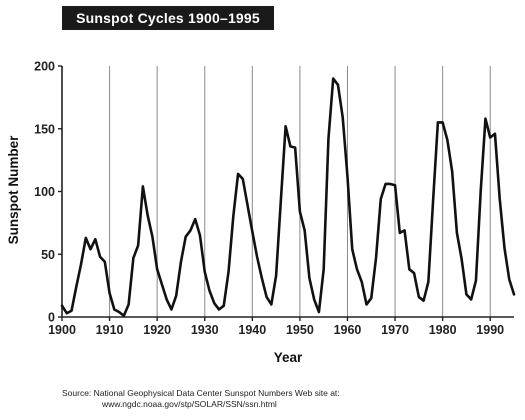 The image size is (525, 420). I want to click on x-tick-label: 1950, so click(300, 330).